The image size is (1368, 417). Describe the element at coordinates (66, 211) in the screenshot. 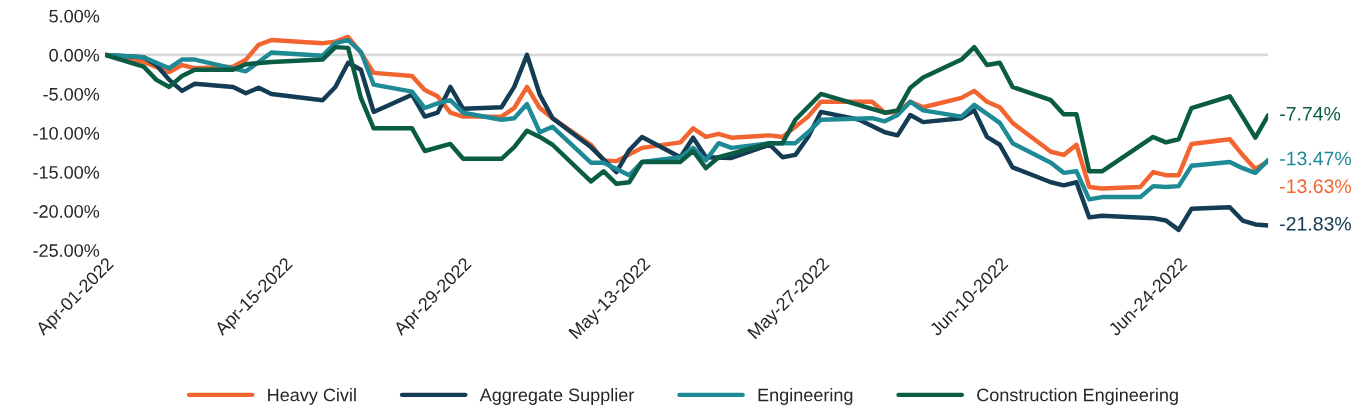

I see `y-tick-label: -20.00%` at that location.